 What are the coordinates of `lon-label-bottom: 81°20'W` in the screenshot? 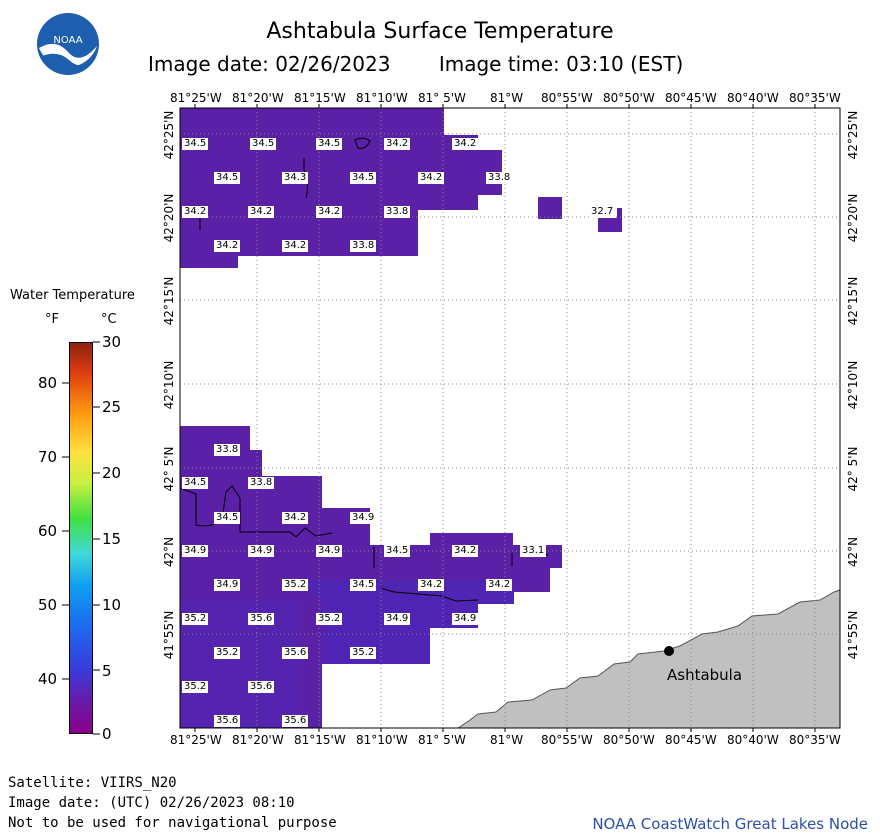 It's located at (258, 740).